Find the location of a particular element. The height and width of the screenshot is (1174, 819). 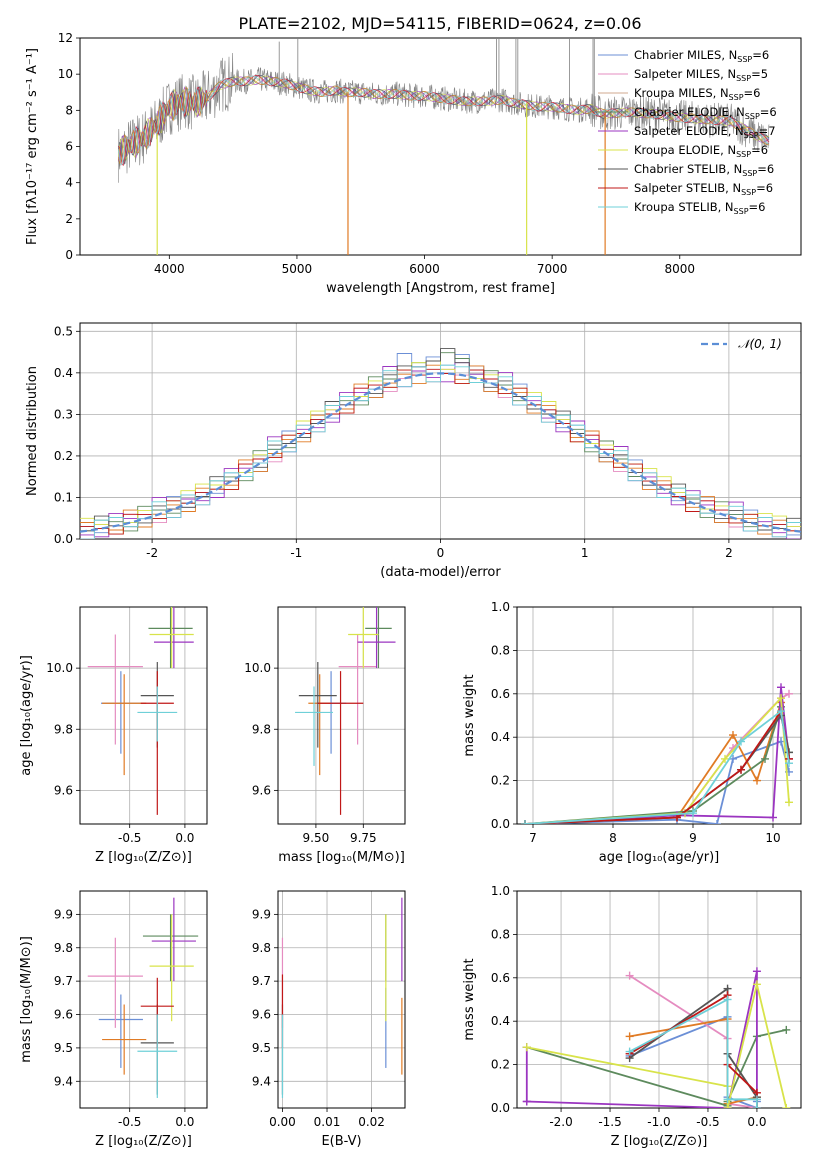

y-axis-label: age [log₁₀(age/yr)] is located at coordinates (26, 715).